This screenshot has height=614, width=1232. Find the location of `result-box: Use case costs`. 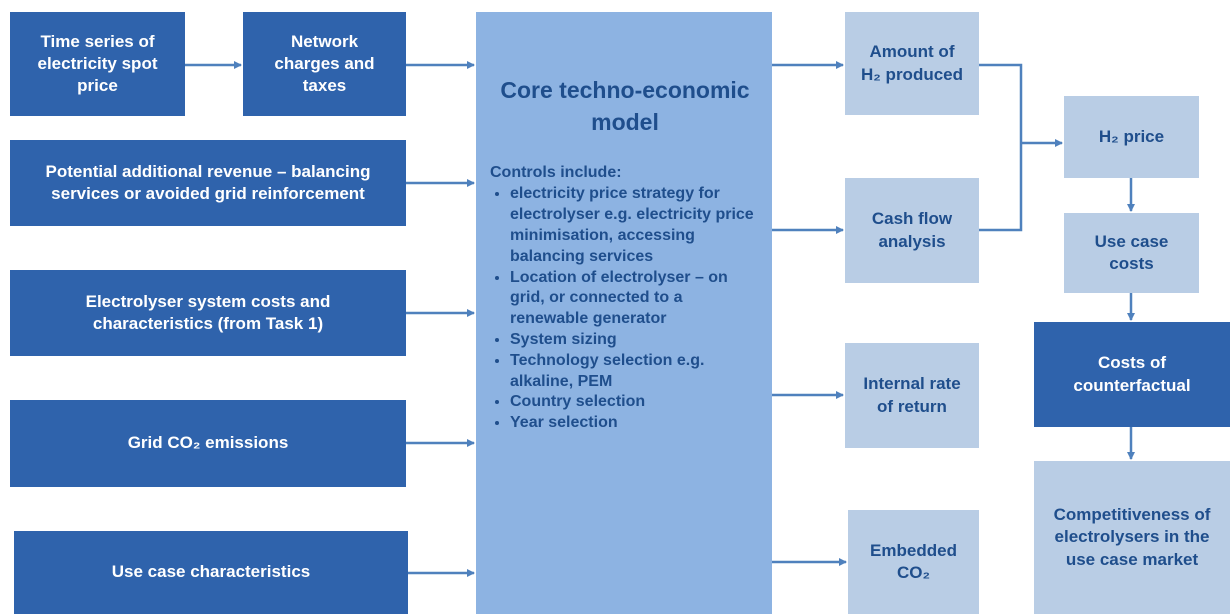

result-box: Use case costs is located at coordinates (1131, 253).